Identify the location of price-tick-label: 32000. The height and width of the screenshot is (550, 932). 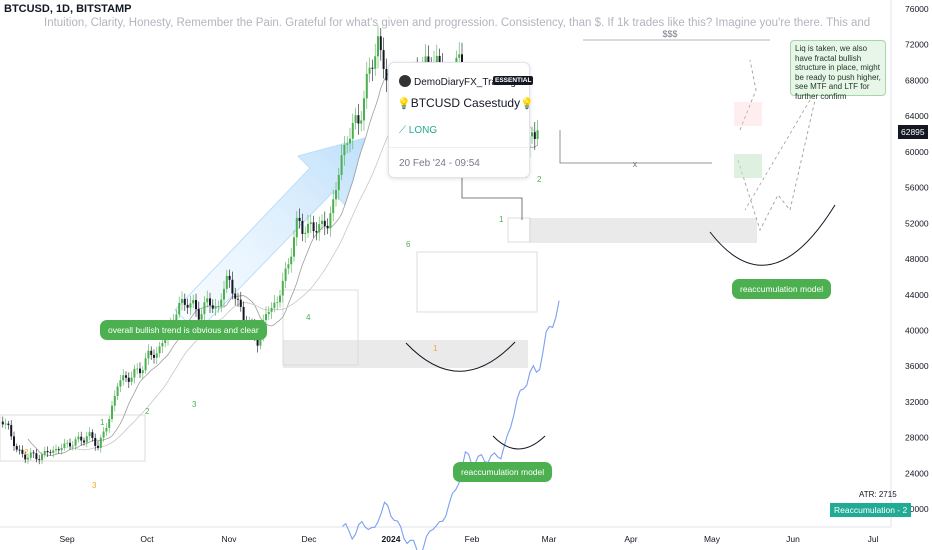
(917, 402).